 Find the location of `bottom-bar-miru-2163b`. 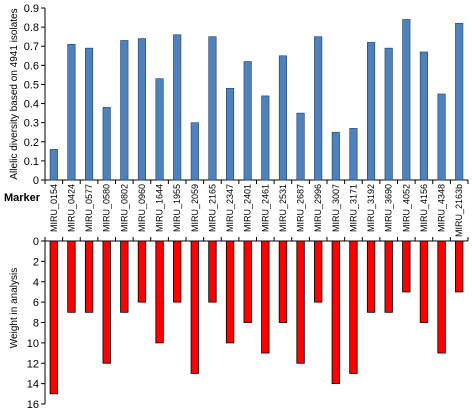

bottom-bar-miru-2163b is located at coordinates (459, 266).